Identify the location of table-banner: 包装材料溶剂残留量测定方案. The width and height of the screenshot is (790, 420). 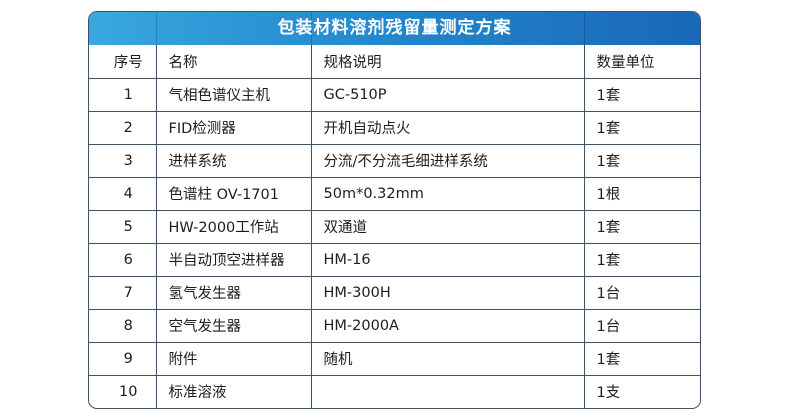
(394, 28).